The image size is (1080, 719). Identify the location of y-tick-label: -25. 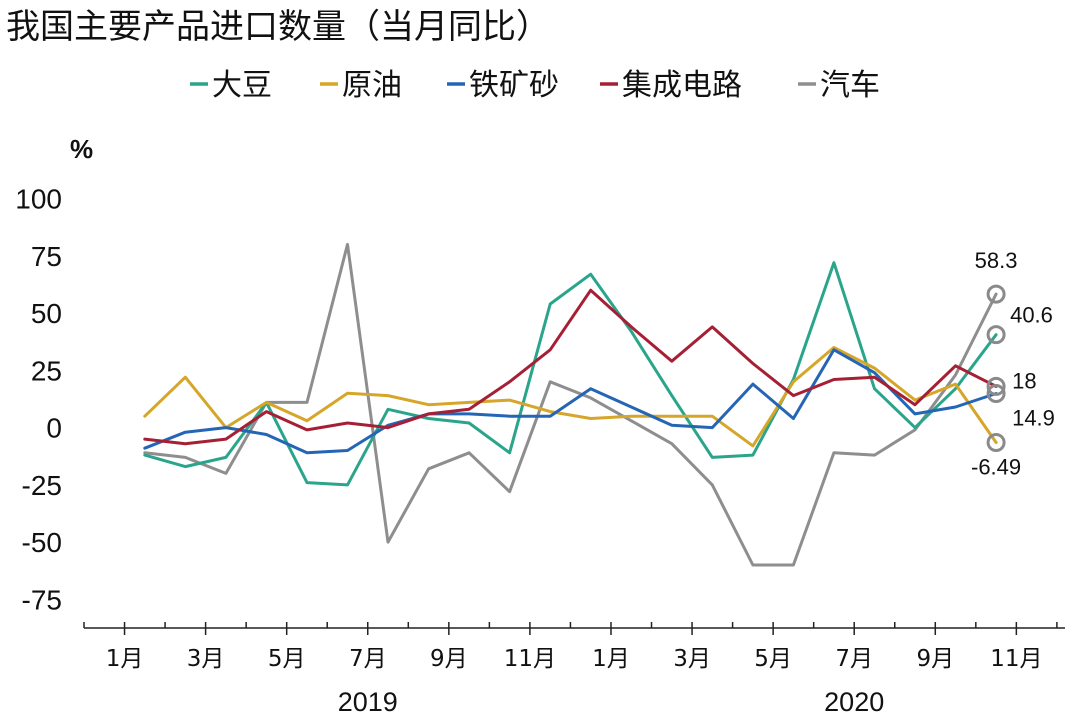
(42, 485).